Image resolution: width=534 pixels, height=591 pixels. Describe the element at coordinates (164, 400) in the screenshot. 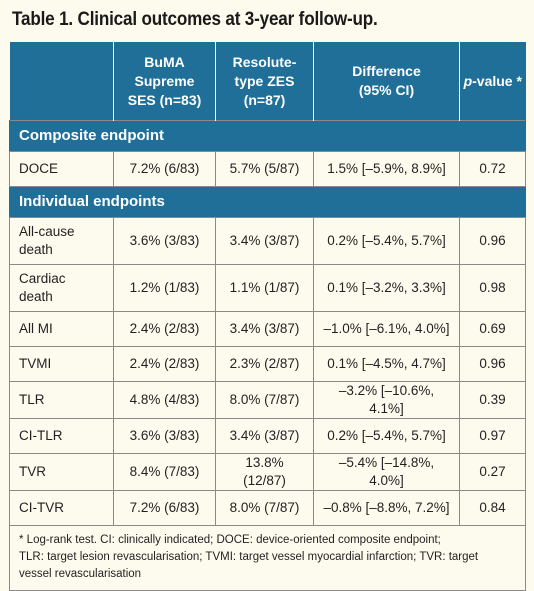

I see `buma-cell: 4.8% (4/83)` at that location.